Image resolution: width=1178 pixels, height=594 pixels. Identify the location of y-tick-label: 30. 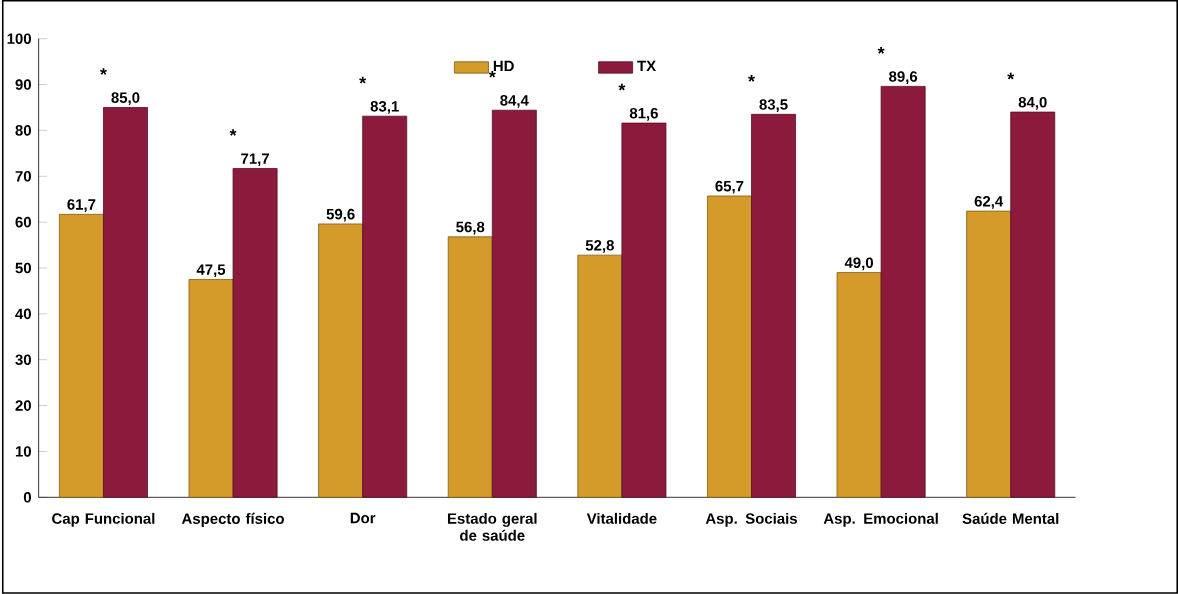
(23, 360).